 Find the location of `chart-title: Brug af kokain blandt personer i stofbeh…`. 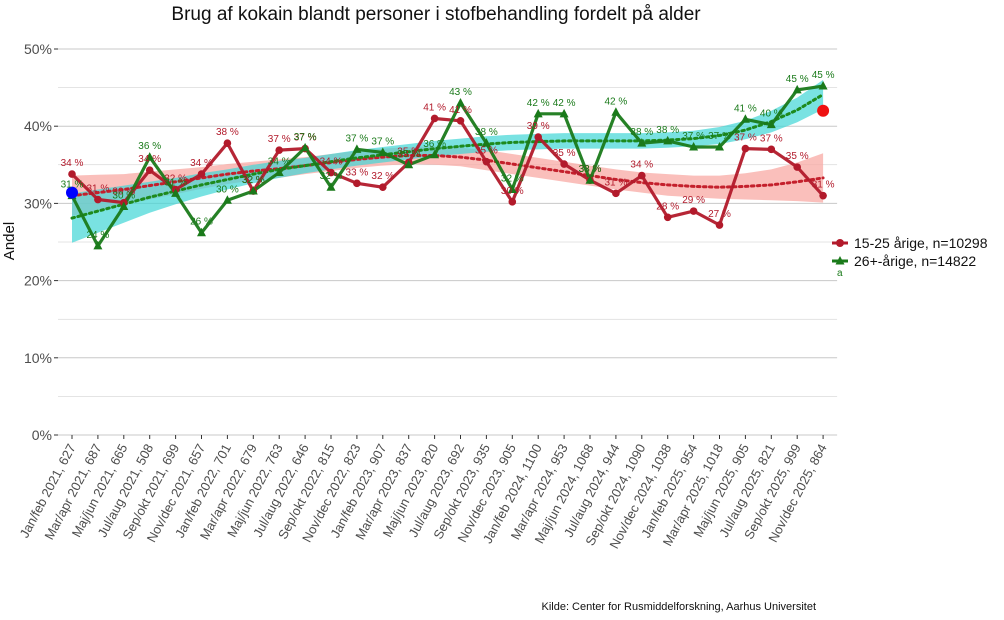

chart-title: Brug af kokain blandt personer i stofbeh… is located at coordinates (436, 14).